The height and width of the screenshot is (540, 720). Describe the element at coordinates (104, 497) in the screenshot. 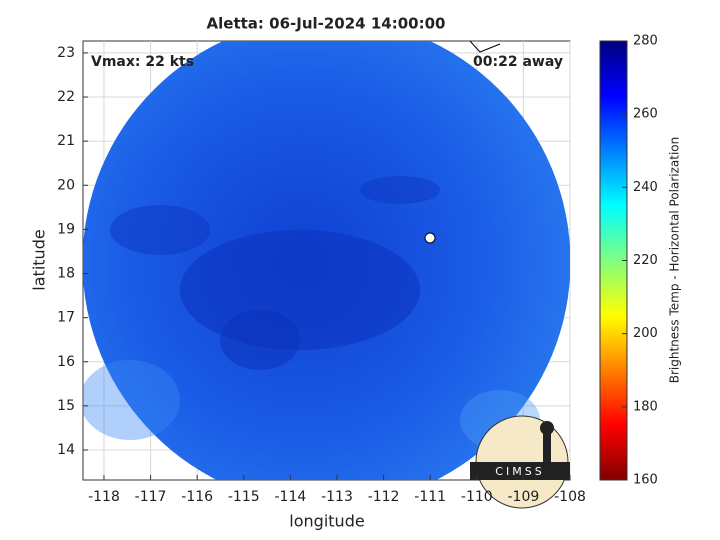

I see `x-tick-label: -118` at that location.